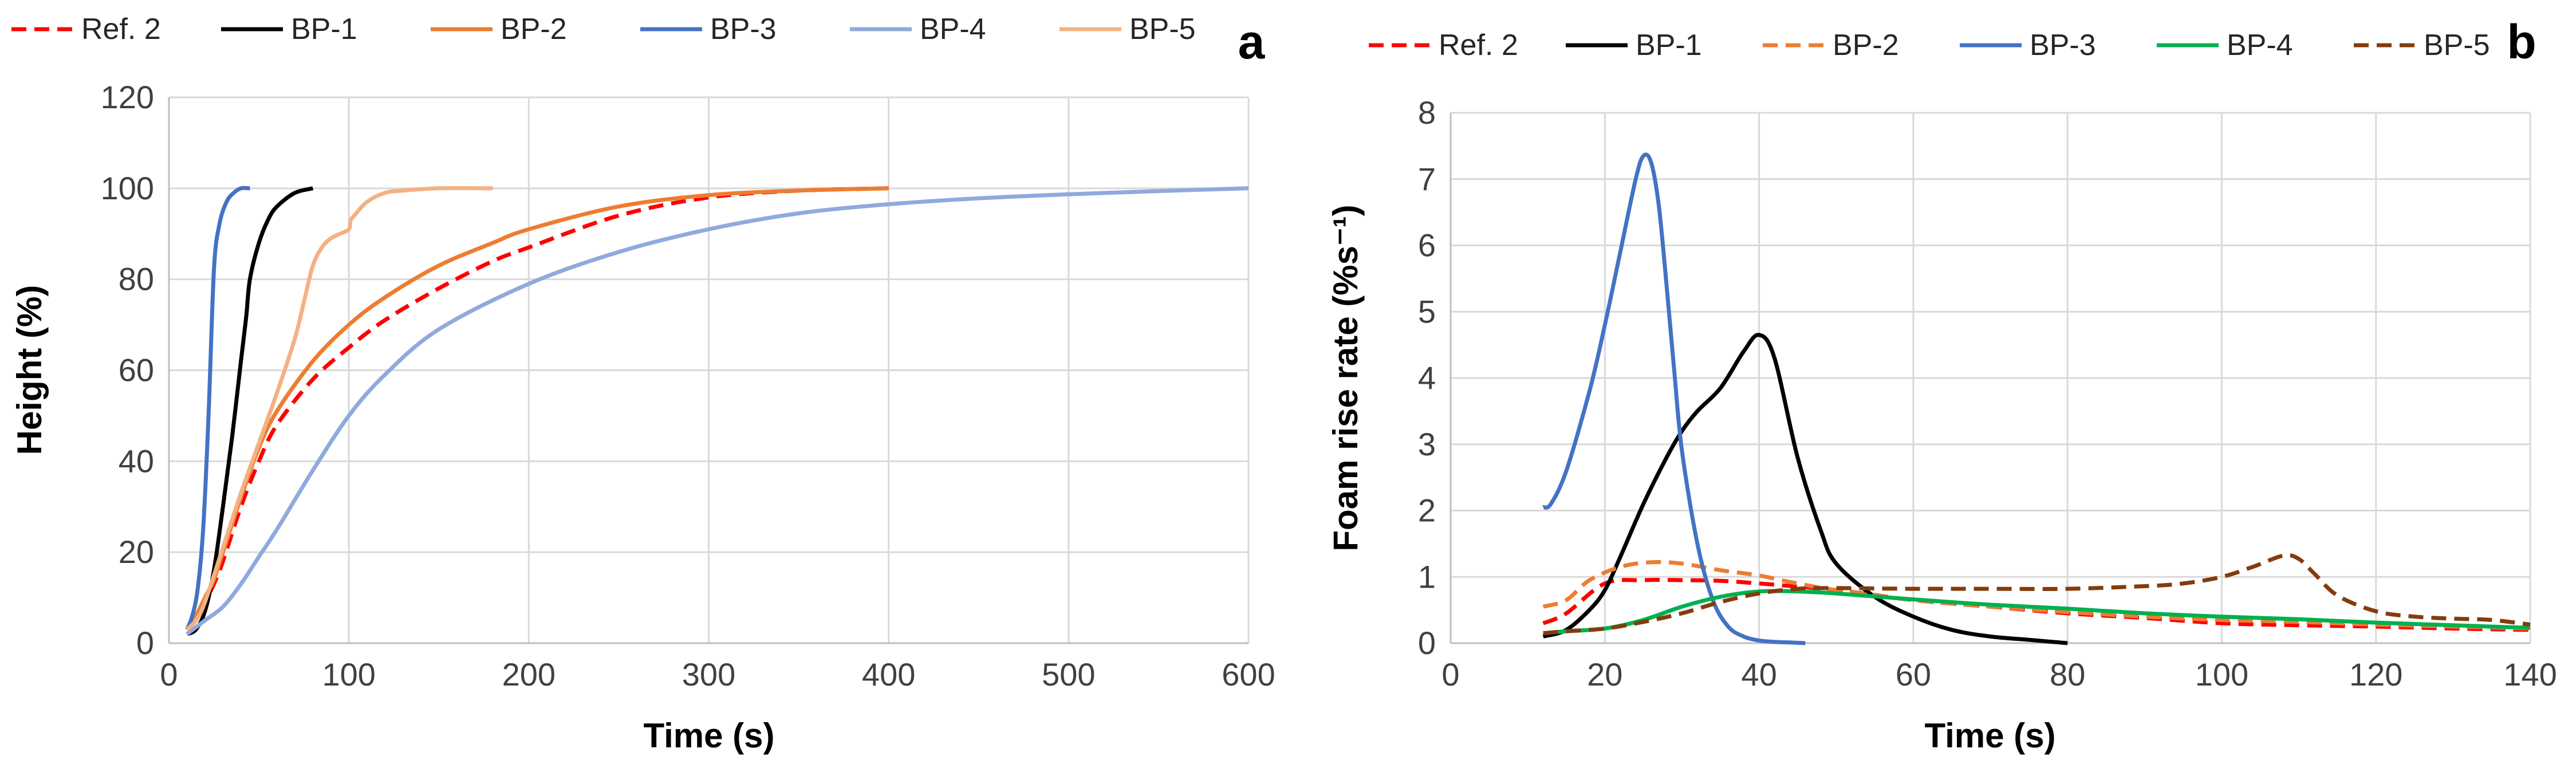 The image size is (2576, 768). What do you see at coordinates (709, 674) in the screenshot?
I see `panel-a-x-tick-label: 300` at bounding box center [709, 674].